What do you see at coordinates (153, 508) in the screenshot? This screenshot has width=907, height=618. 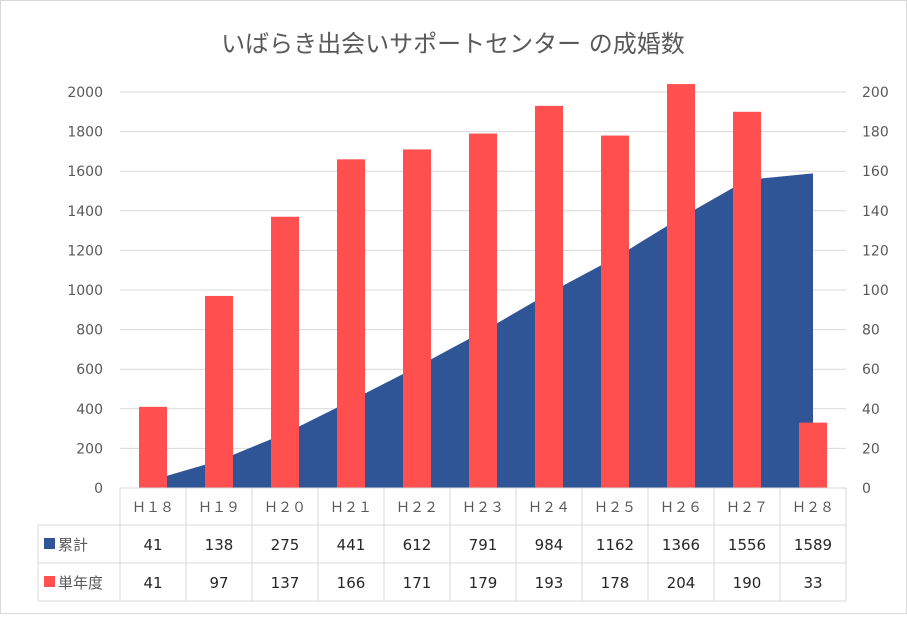 I see `category-label: Ｈ１８` at bounding box center [153, 508].